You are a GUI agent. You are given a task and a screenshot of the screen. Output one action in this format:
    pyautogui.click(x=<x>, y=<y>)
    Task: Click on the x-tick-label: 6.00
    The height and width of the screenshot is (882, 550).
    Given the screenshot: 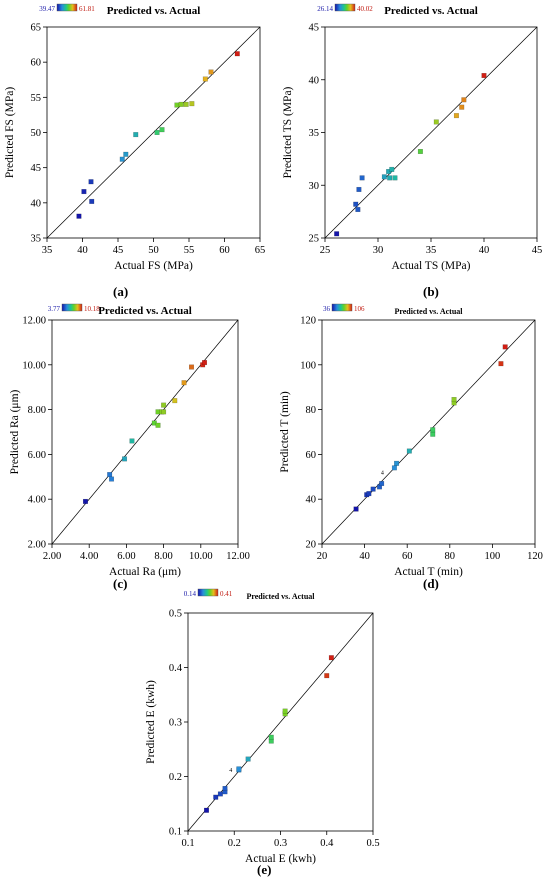 What is the action you would take?
    pyautogui.click(x=126, y=556)
    